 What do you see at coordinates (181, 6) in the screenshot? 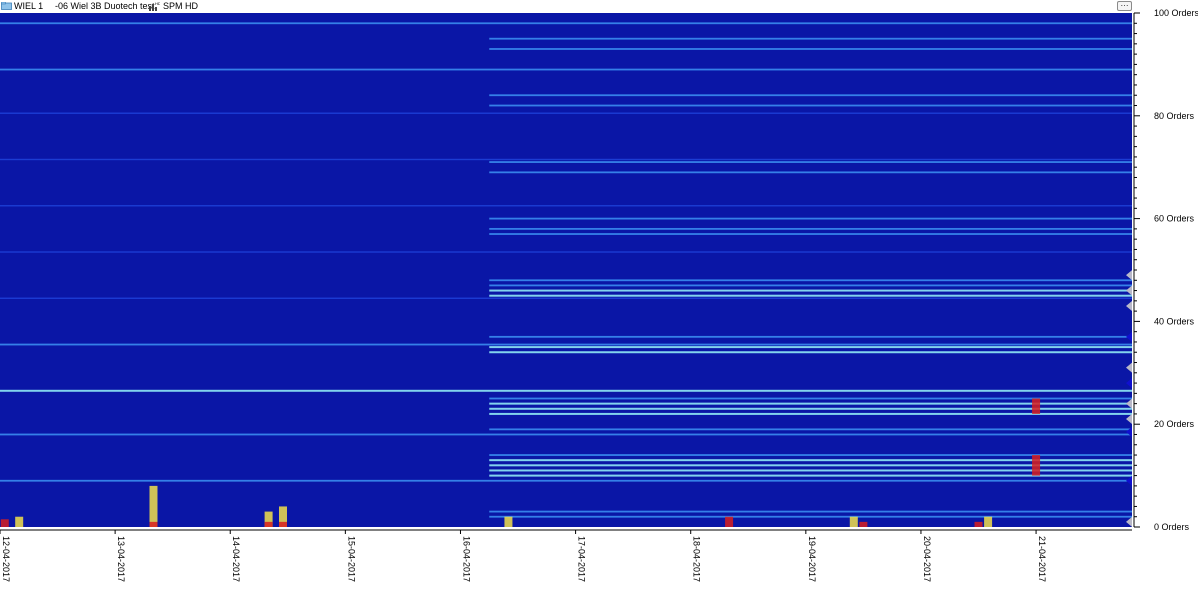
I see `measurement-type: SPM HD` at bounding box center [181, 6].